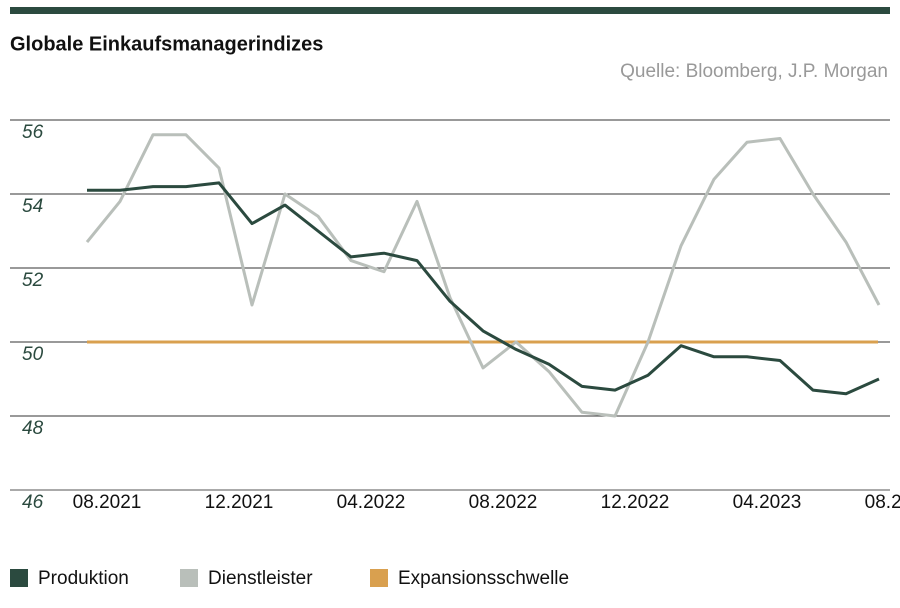 The width and height of the screenshot is (900, 608). I want to click on y-tick-label: 50, so click(33, 354).